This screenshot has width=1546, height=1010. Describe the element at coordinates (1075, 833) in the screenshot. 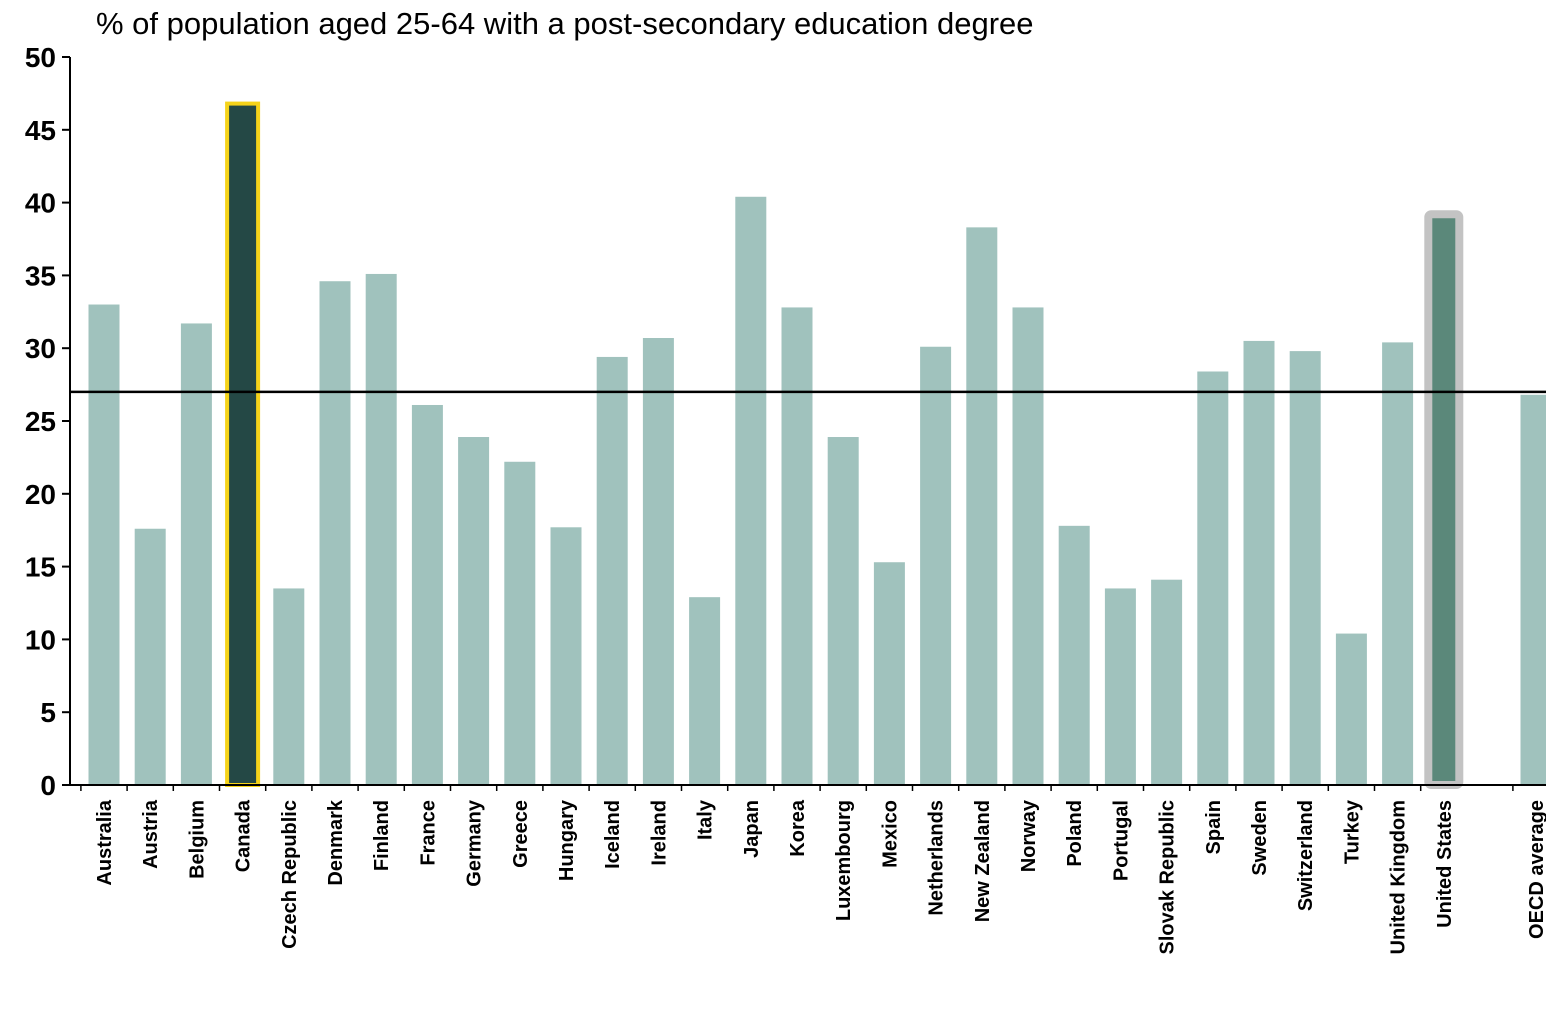

I see `x-tick-label-poland: Poland` at that location.